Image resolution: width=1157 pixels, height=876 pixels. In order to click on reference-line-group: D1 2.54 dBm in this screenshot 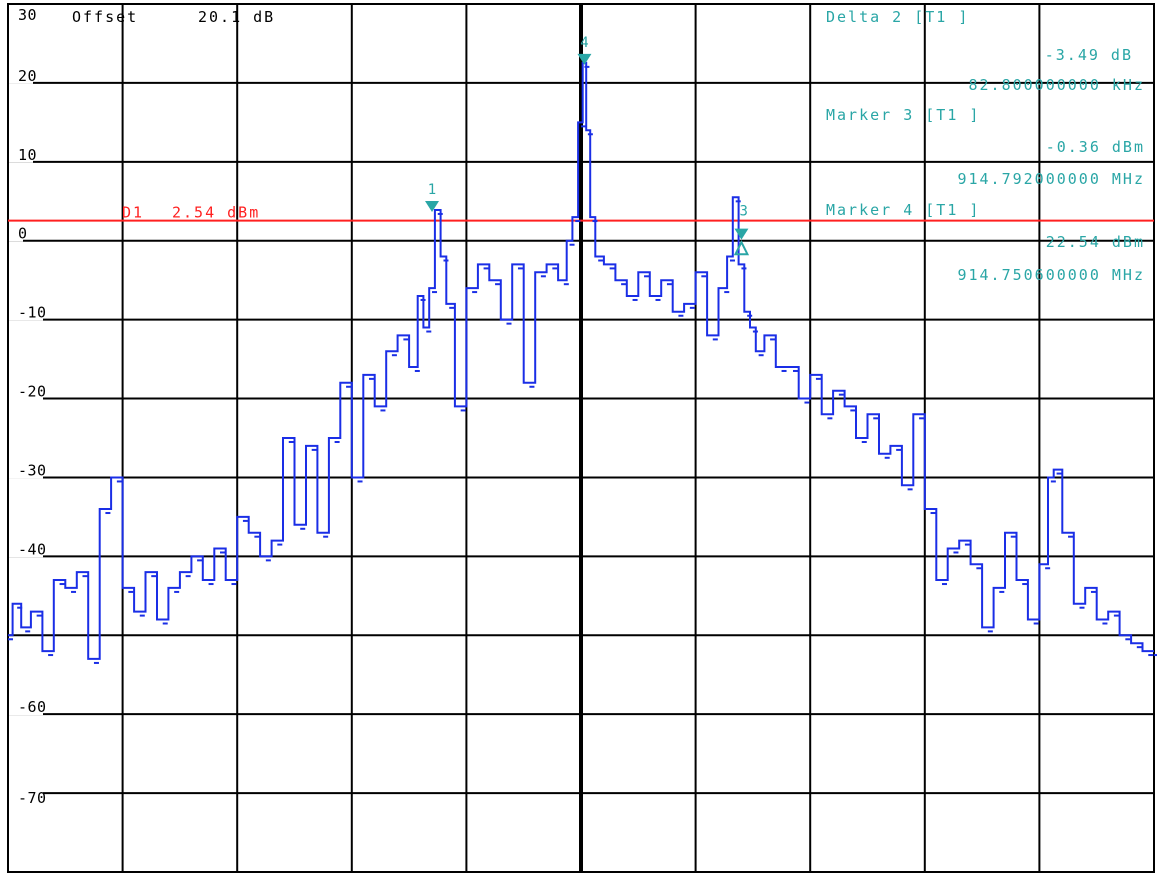, I will do `click(581, 213)`.